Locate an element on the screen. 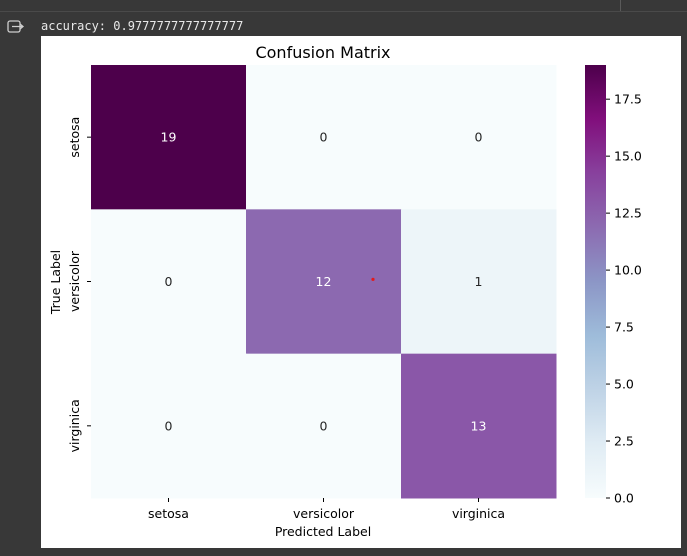 The width and height of the screenshot is (687, 556). x-tick-label-versicolor: versicolor is located at coordinates (324, 513).